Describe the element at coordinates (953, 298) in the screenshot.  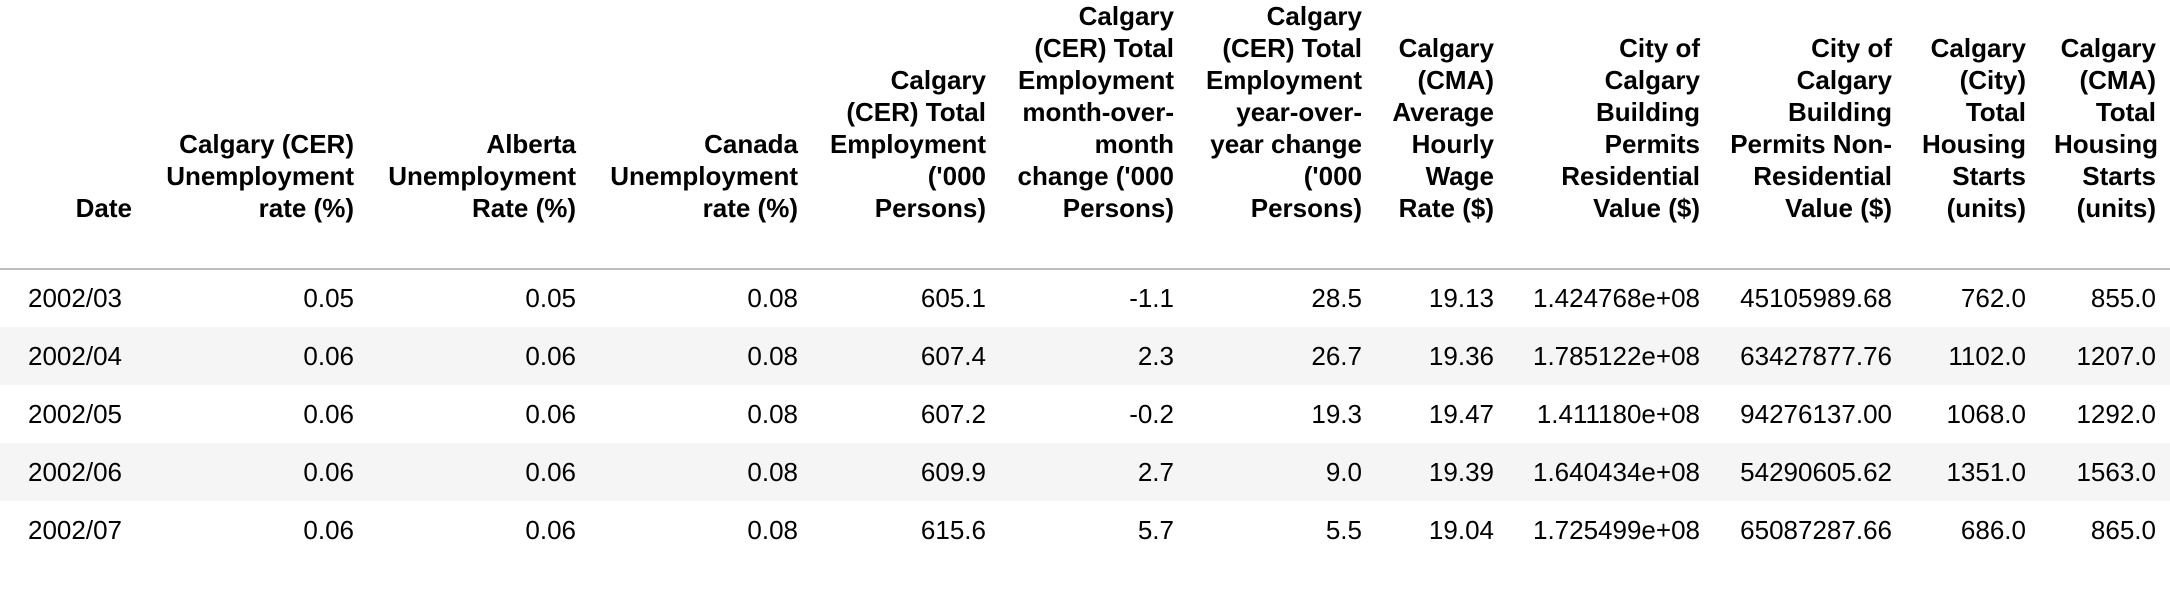
I see `cell-calgary-total-employment: 605.1` at that location.